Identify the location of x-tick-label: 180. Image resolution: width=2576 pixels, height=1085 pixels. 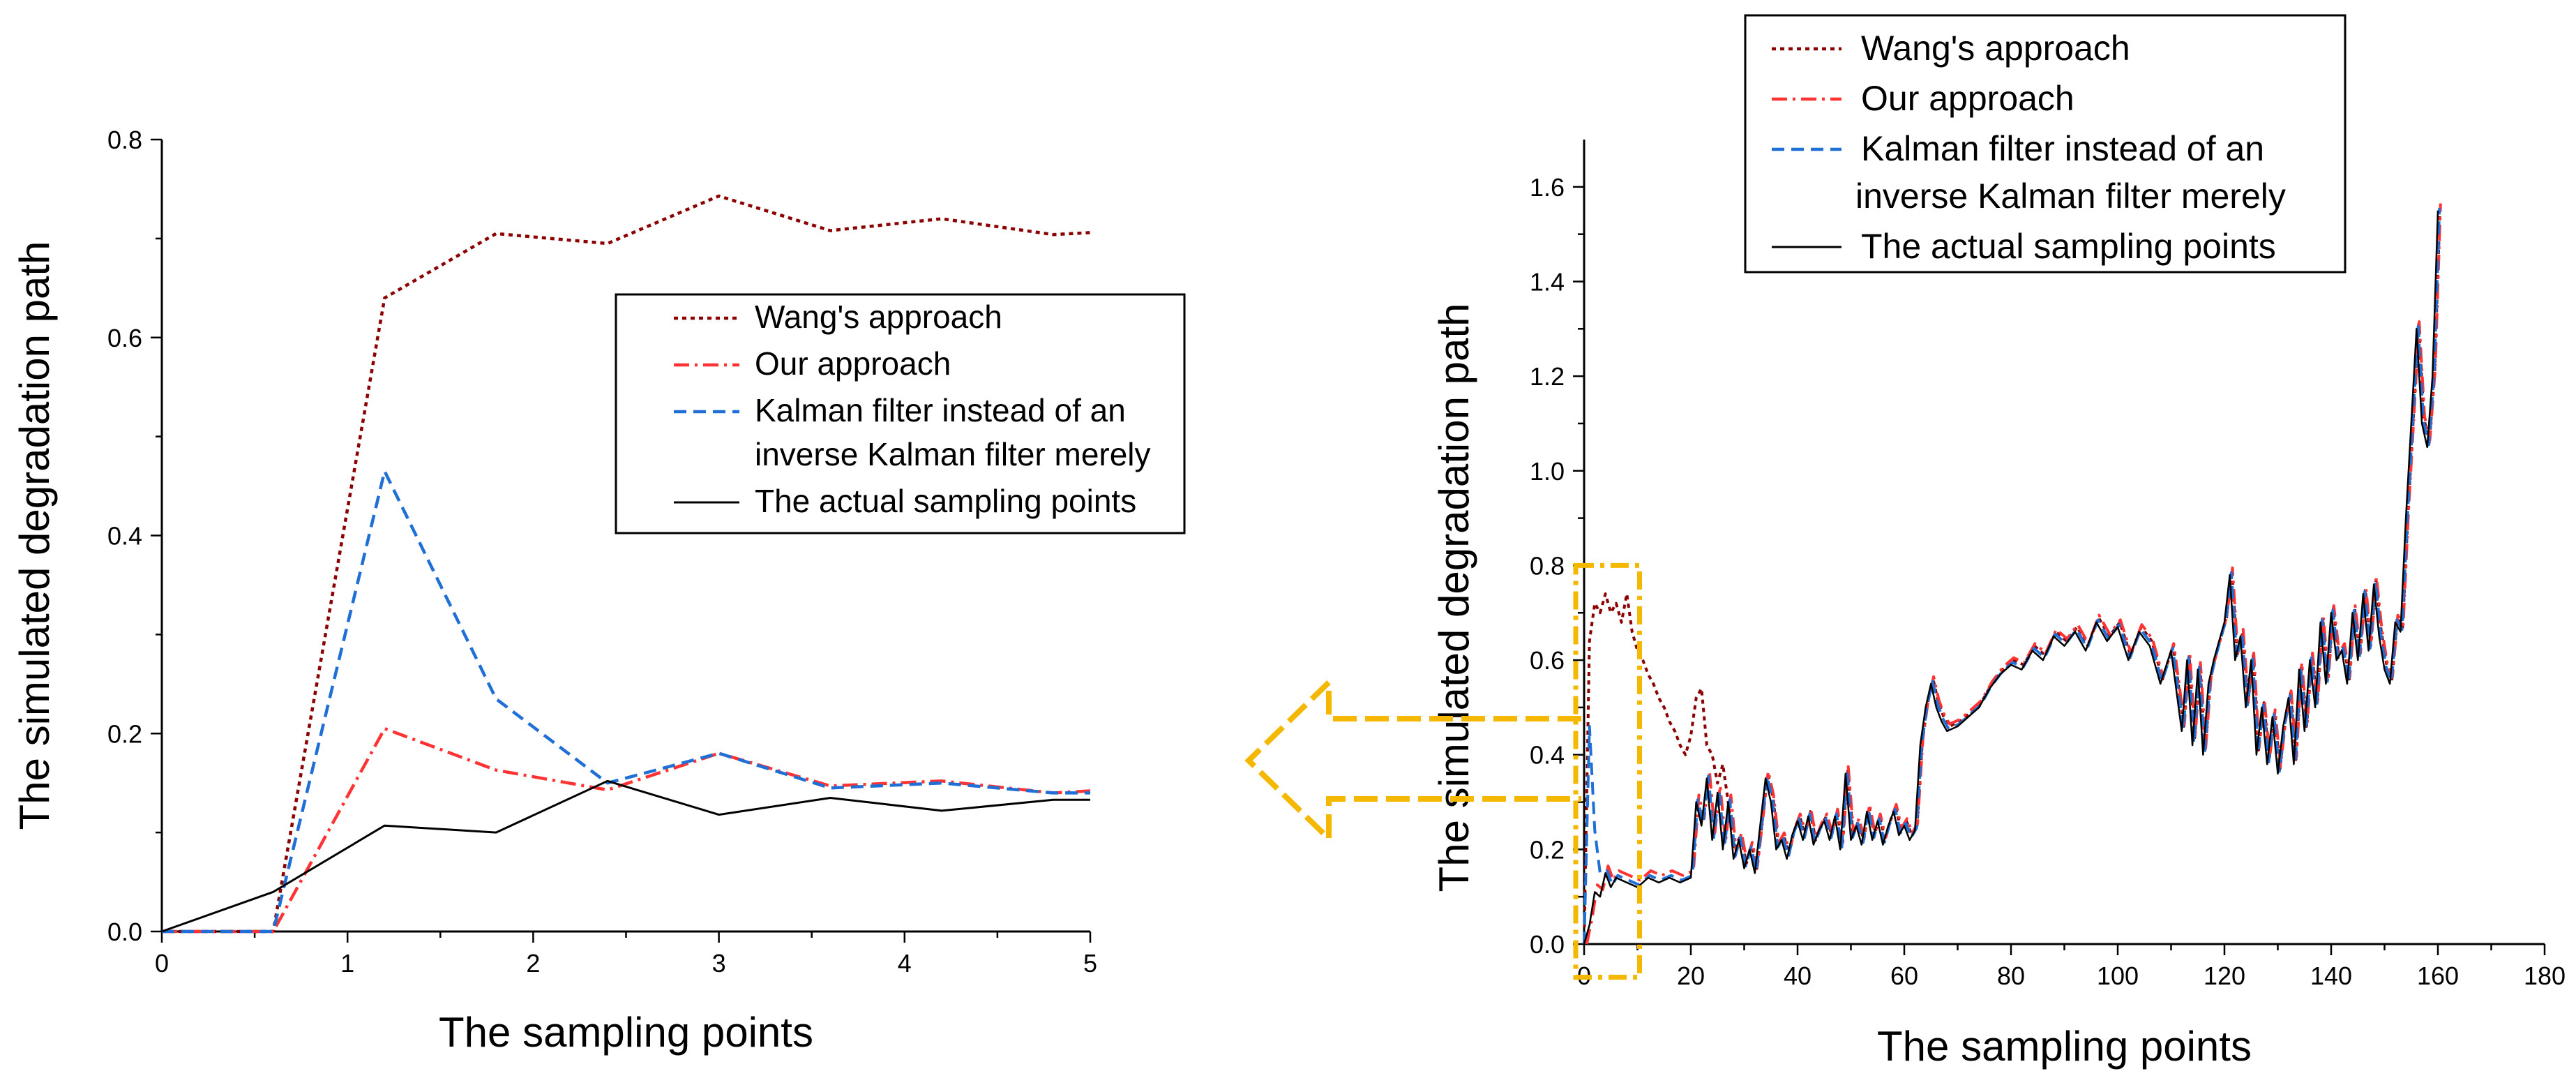
(2545, 975).